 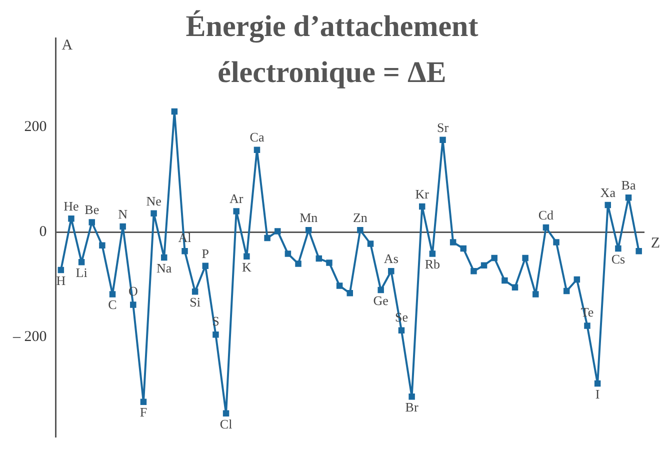 What do you see at coordinates (72, 206) in the screenshot?
I see `x-tick-label: He` at bounding box center [72, 206].